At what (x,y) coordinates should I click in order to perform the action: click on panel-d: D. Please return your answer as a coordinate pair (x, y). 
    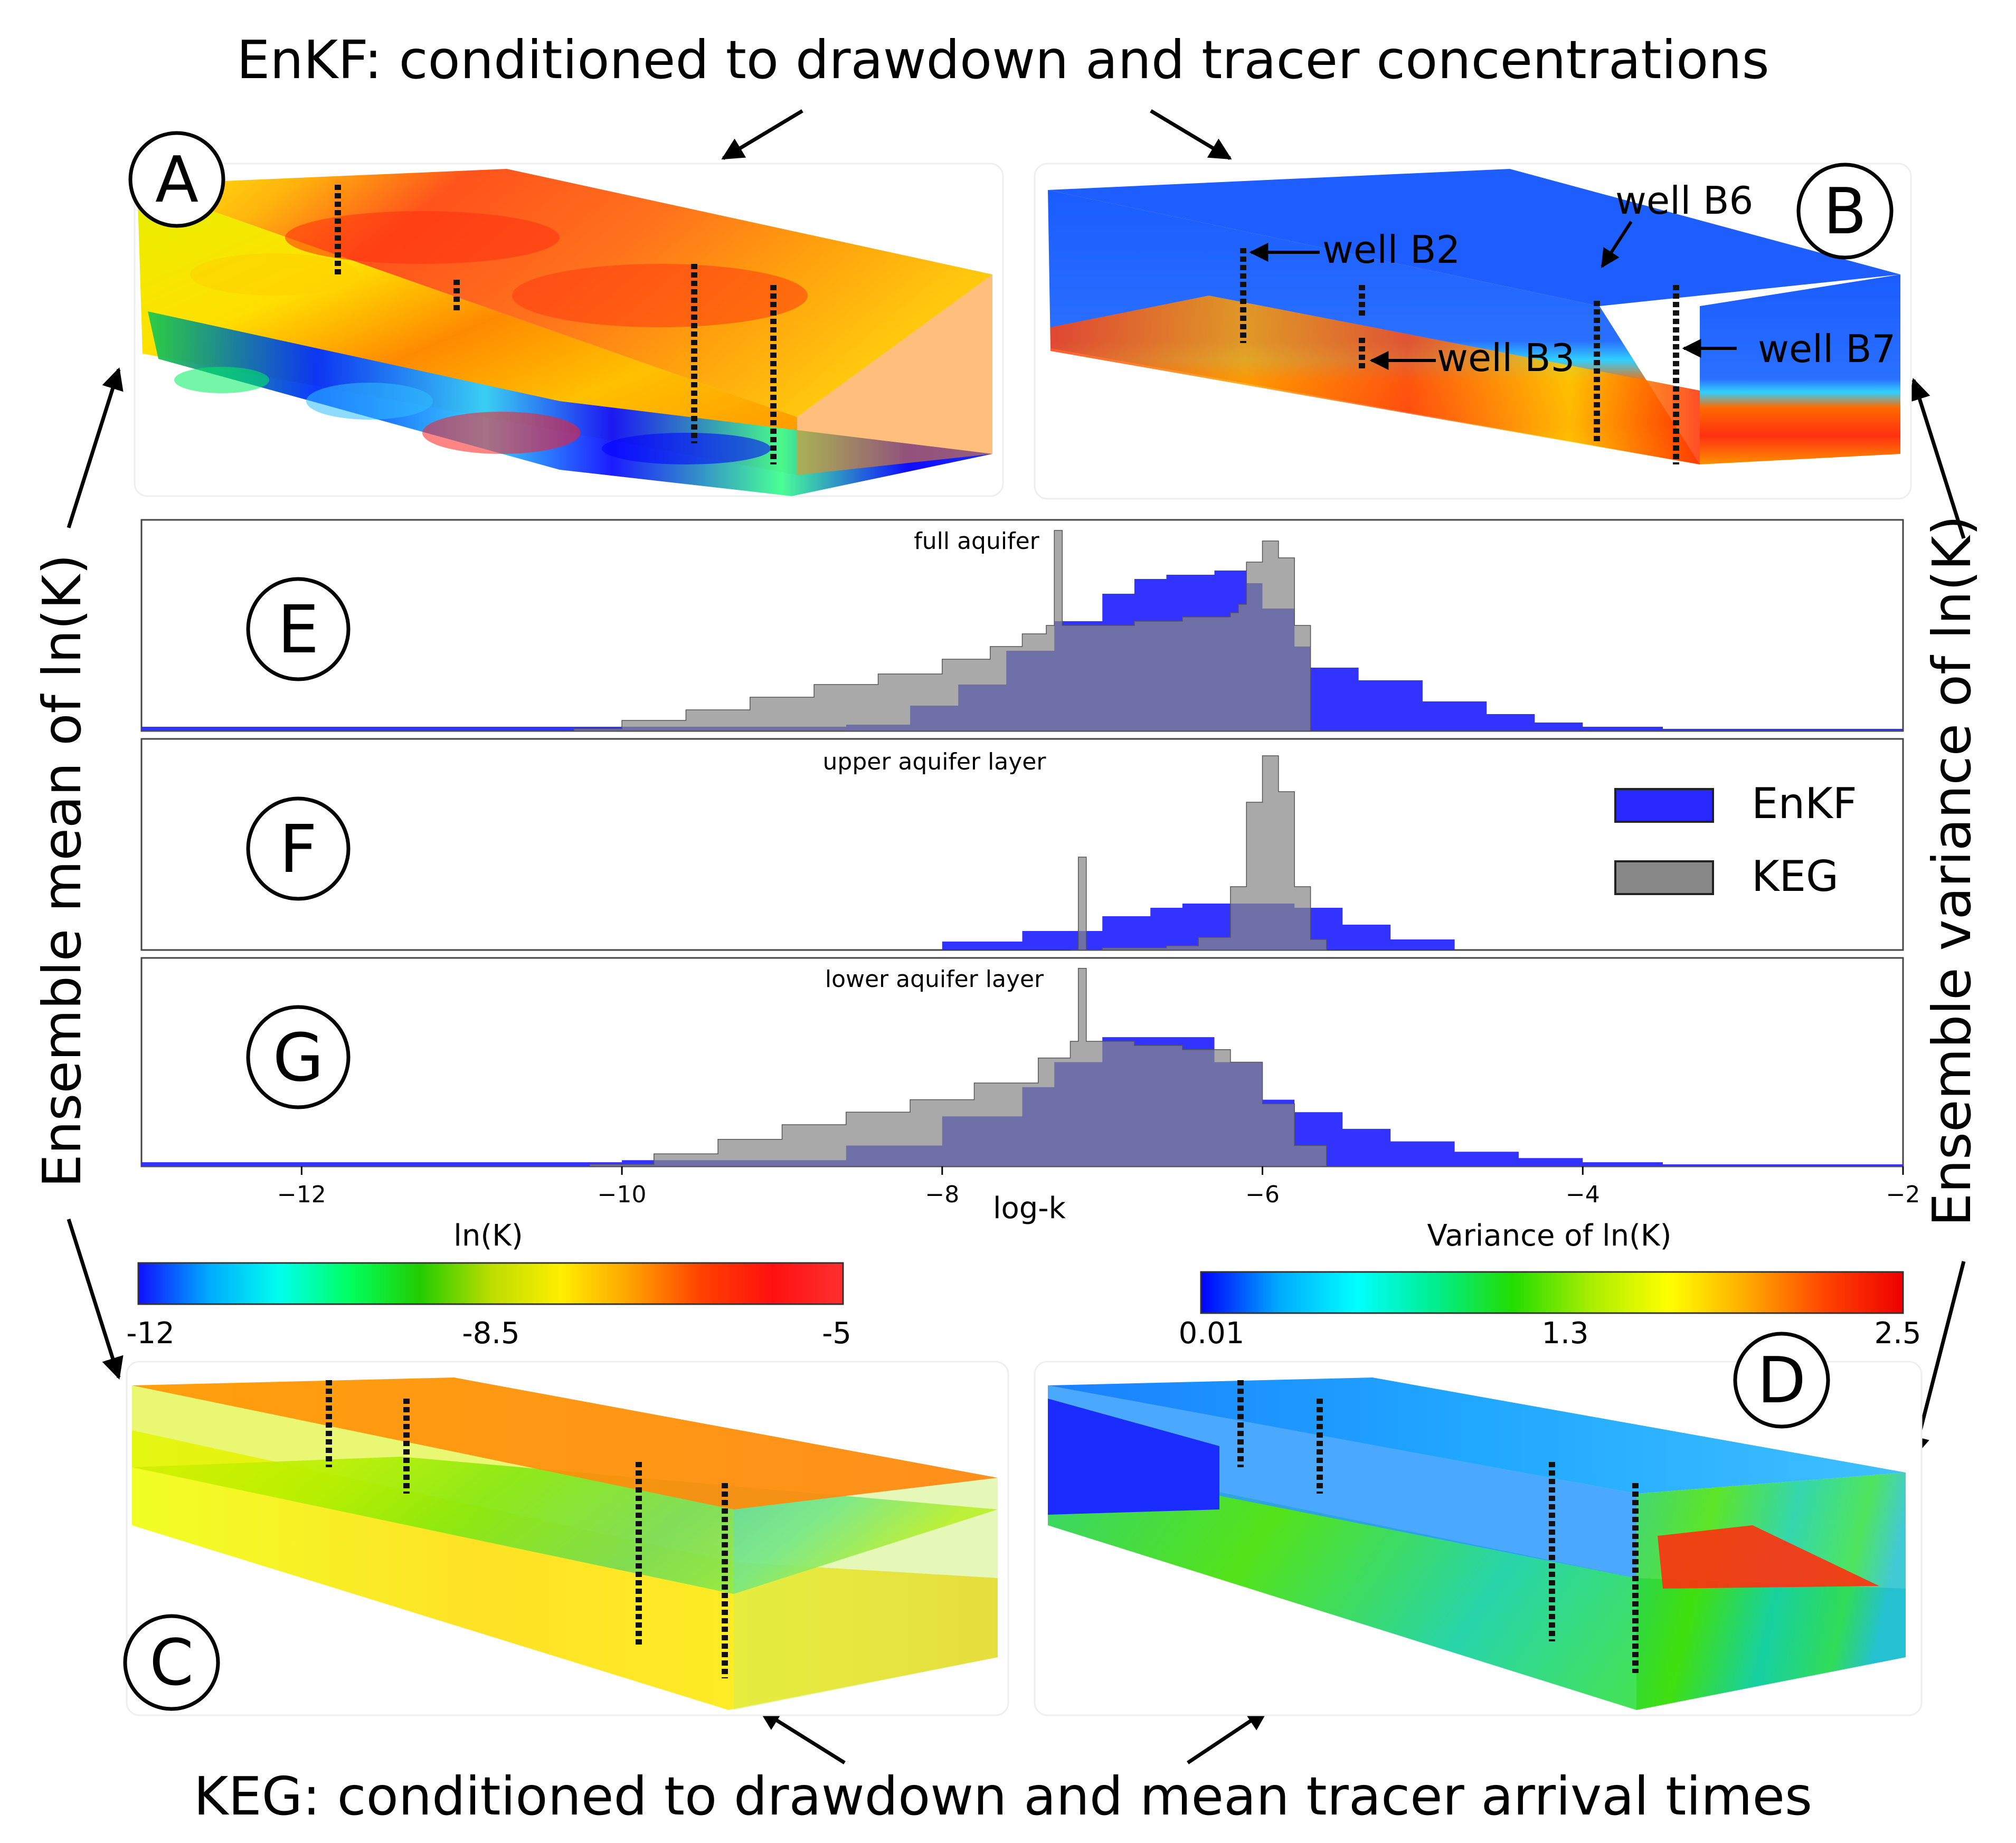
    Looking at the image, I should click on (1479, 1524).